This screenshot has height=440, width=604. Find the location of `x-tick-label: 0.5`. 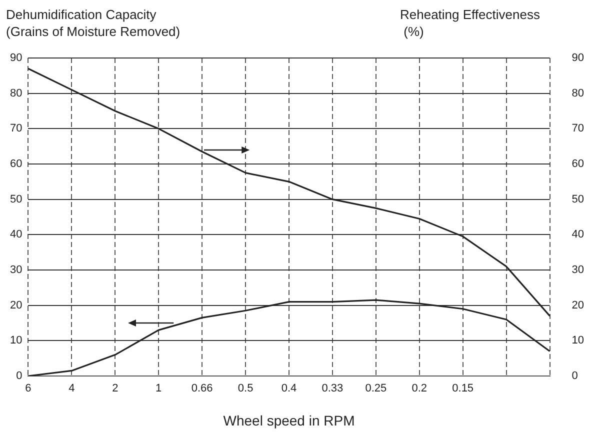

x-tick-label: 0.5 is located at coordinates (246, 388).